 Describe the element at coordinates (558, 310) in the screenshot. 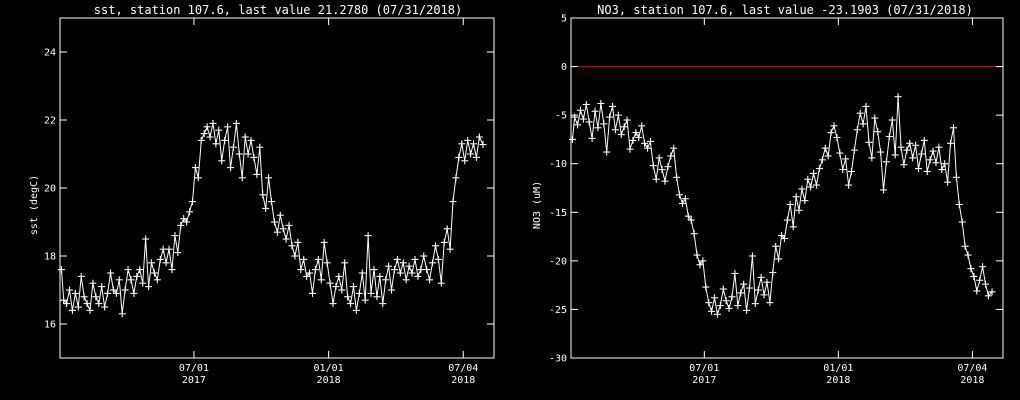

I see `no3-y-tick-label: -25` at that location.